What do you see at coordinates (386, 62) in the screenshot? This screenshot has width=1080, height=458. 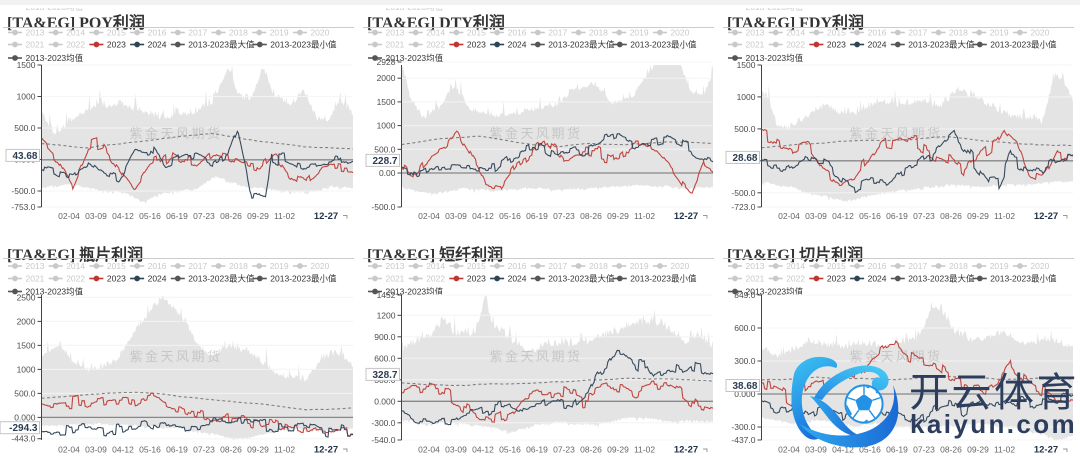 I see `svg-text: 2928` at bounding box center [386, 62].